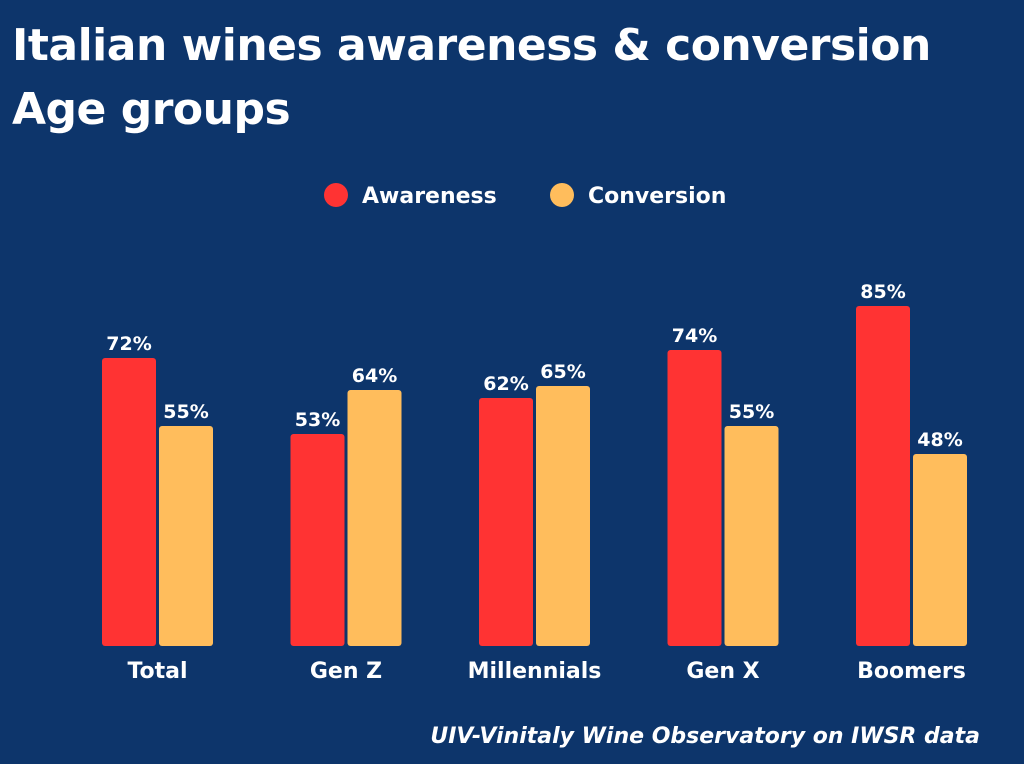  I want to click on bar-conversion-total, so click(186, 536).